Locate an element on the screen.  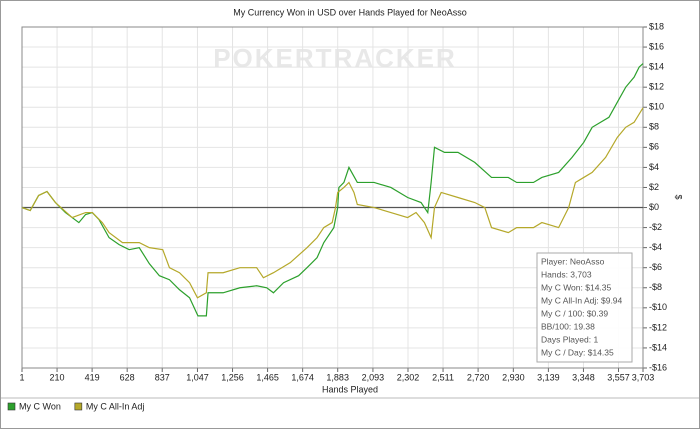
info-line: Player: NeoAsso is located at coordinates (573, 261).